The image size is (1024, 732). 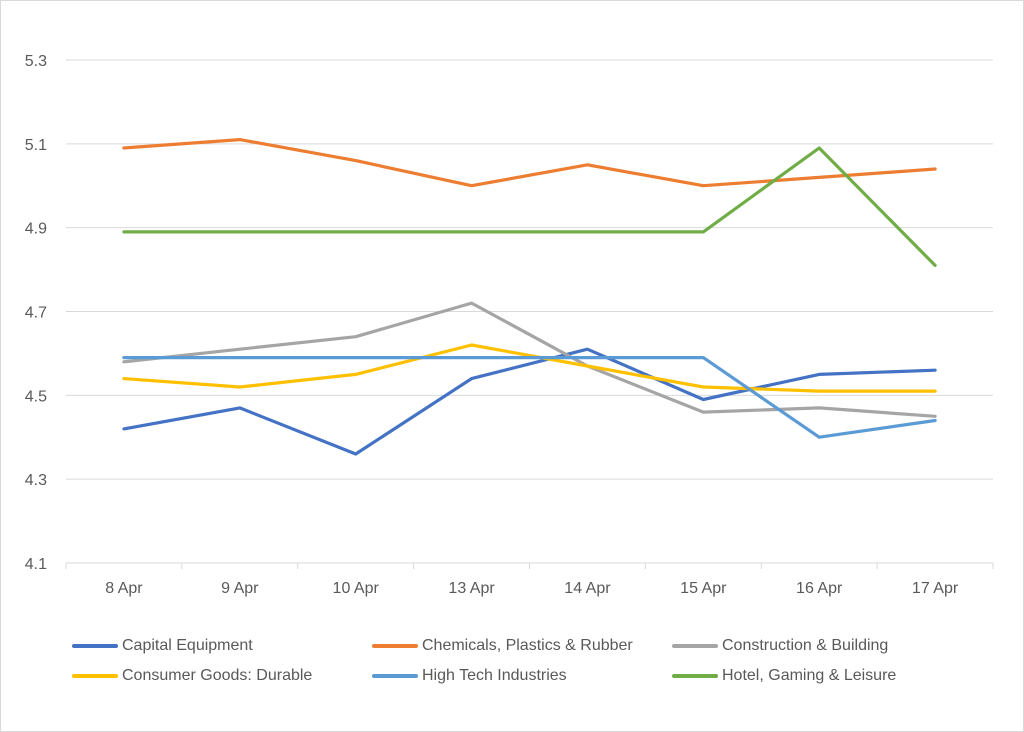 What do you see at coordinates (527, 645) in the screenshot?
I see `legend-label: Chemicals, Plastics & Rubber` at bounding box center [527, 645].